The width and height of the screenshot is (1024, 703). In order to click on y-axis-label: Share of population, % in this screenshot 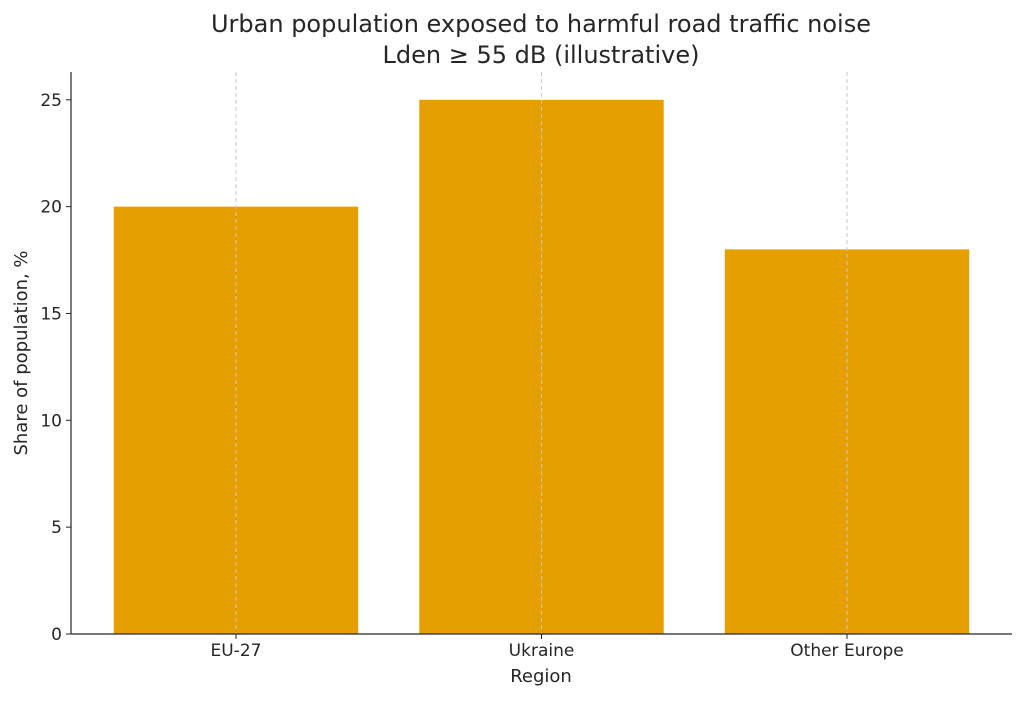, I will do `click(21, 352)`.